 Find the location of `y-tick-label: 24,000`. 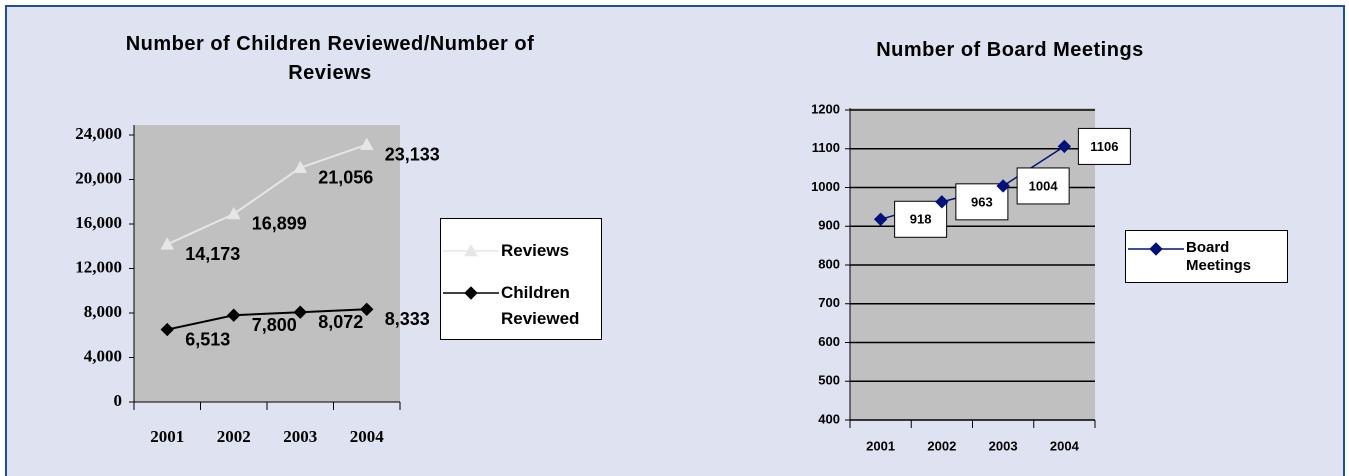

y-tick-label: 24,000 is located at coordinates (98, 133).